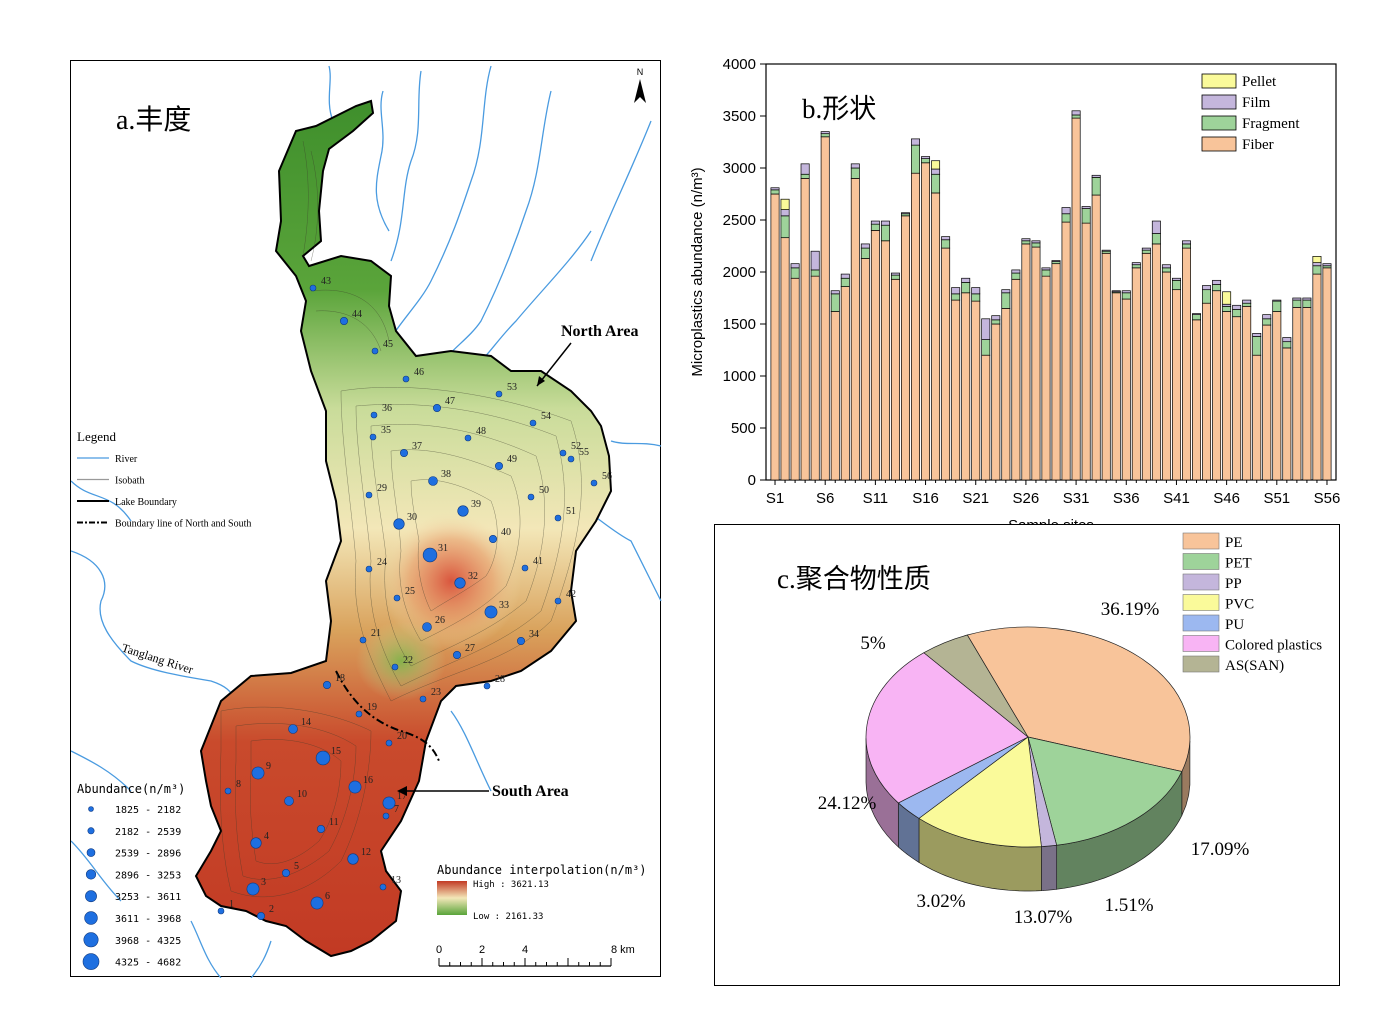 This screenshot has height=1015, width=1378. I want to click on bar-legend-label: Fragment, so click(1271, 124).